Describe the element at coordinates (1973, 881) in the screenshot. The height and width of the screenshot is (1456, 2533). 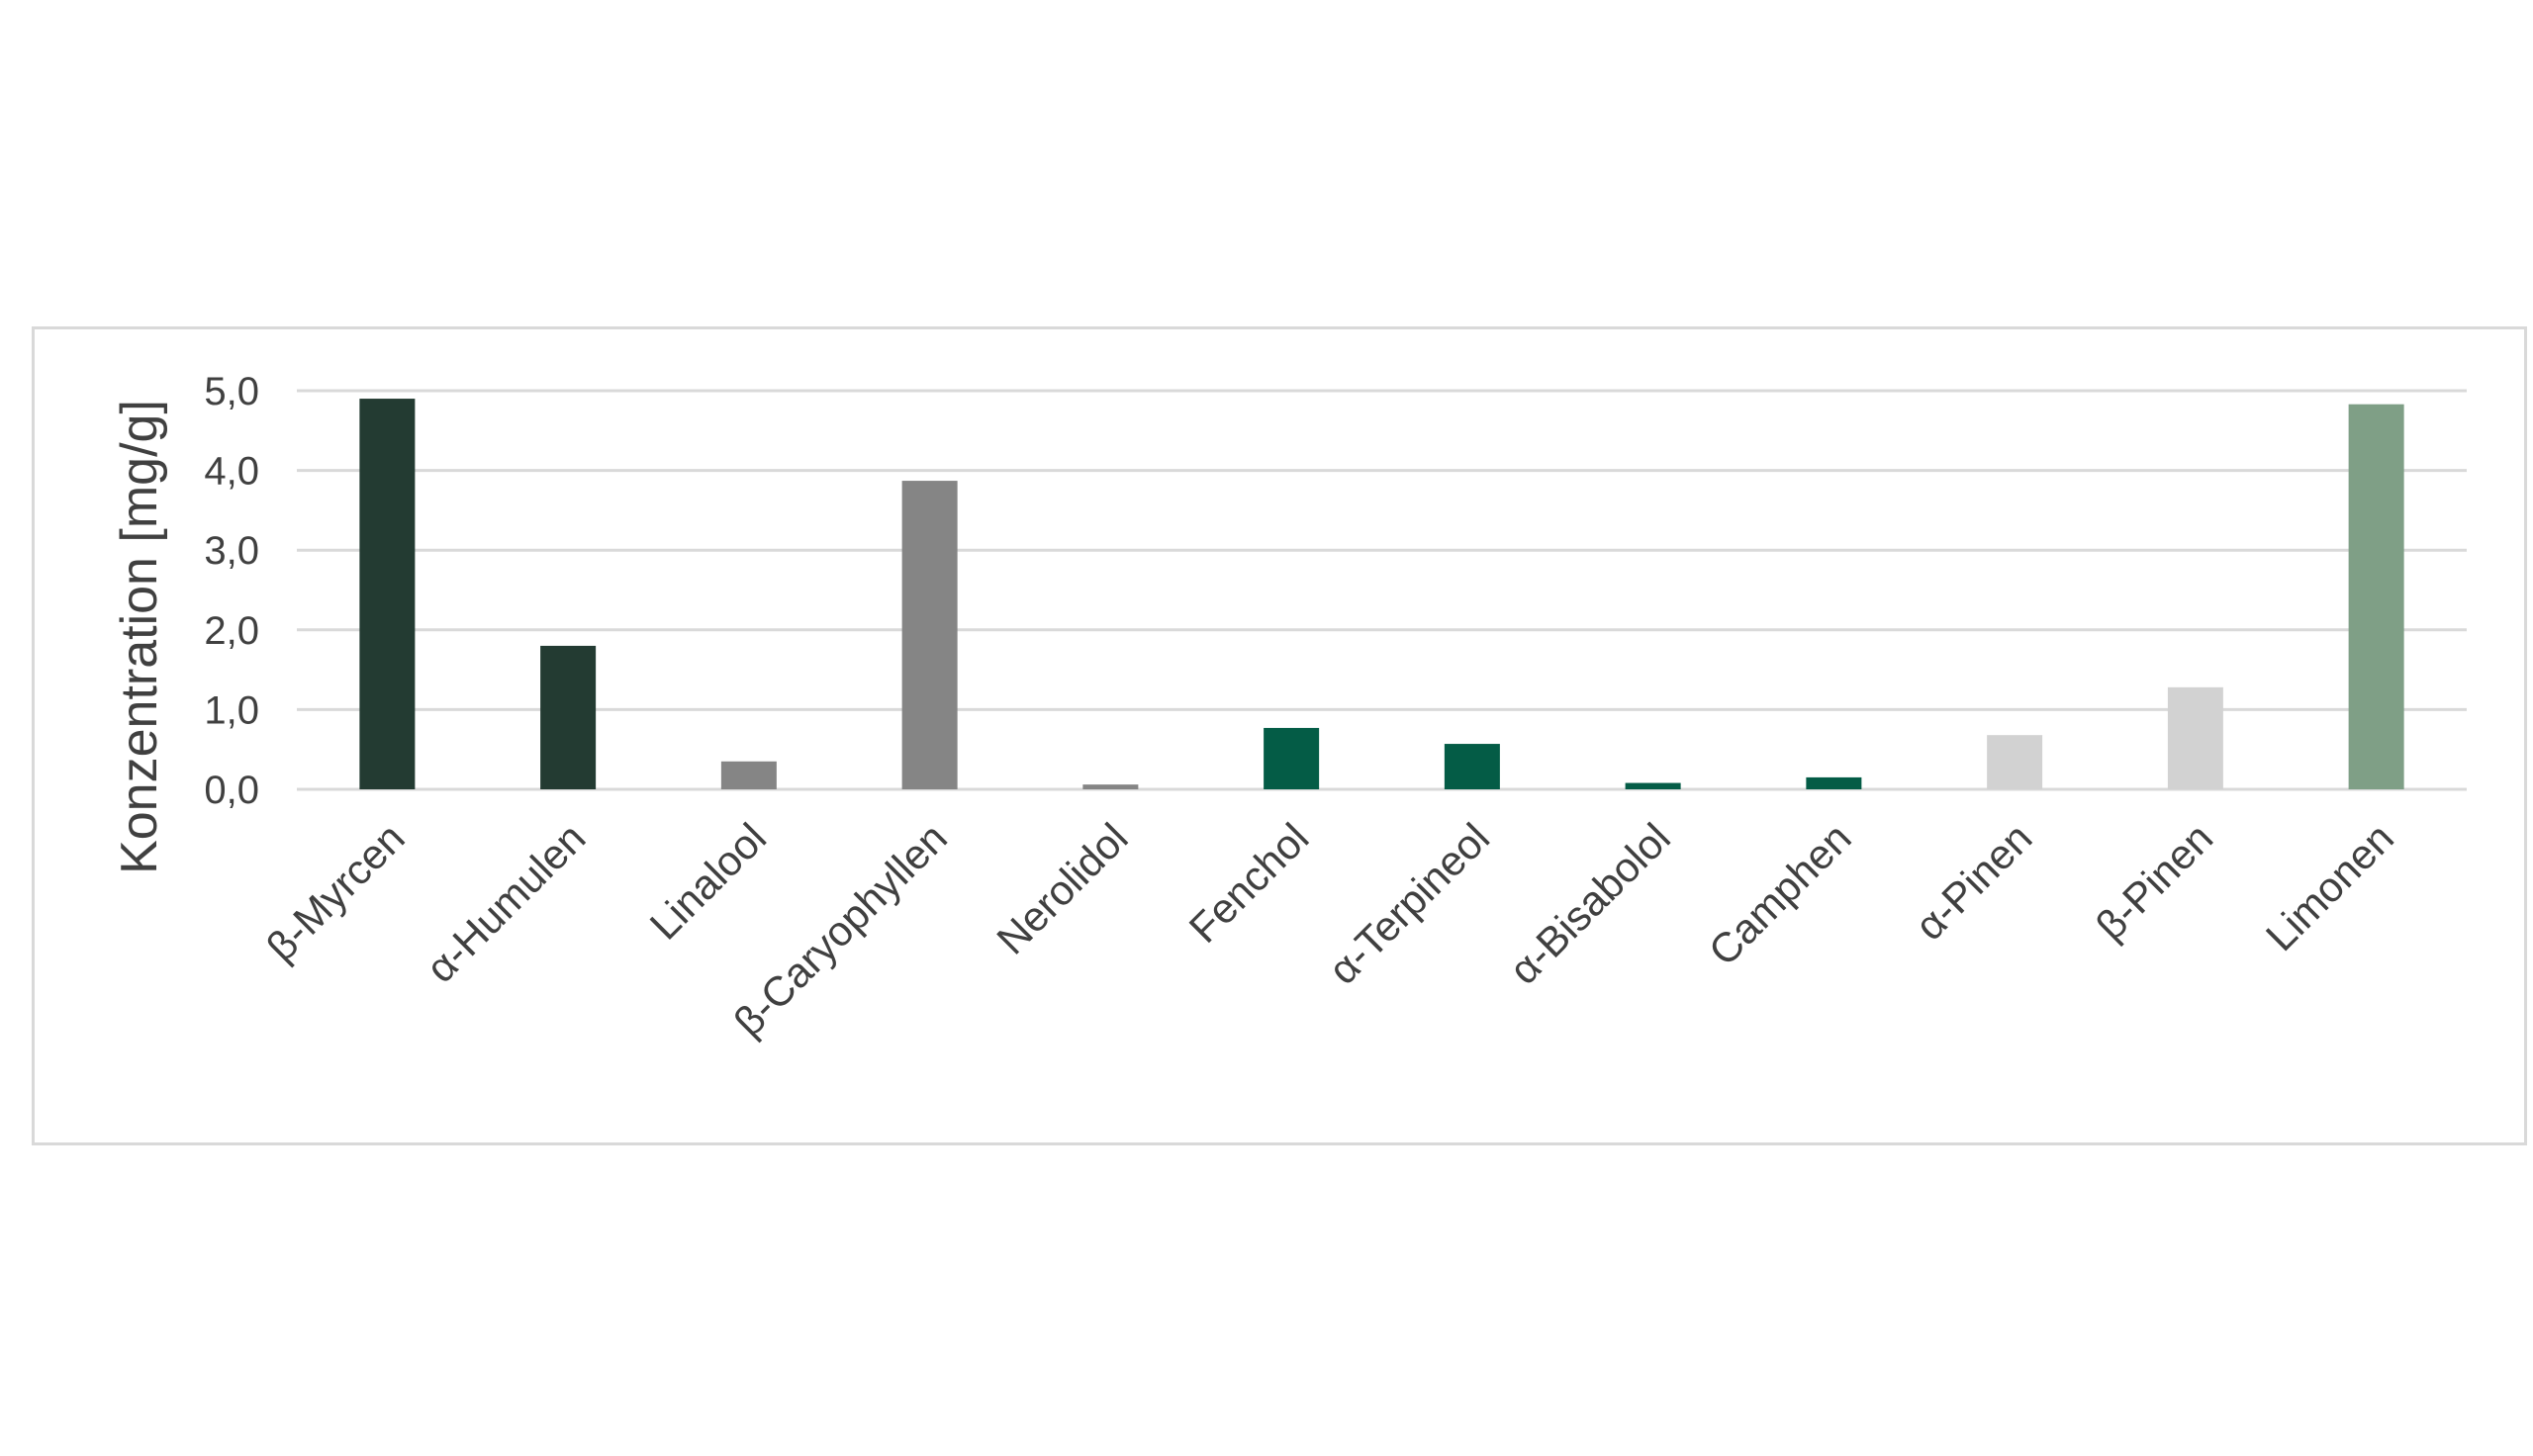
I see `x-tick-label: α-Pinen` at that location.